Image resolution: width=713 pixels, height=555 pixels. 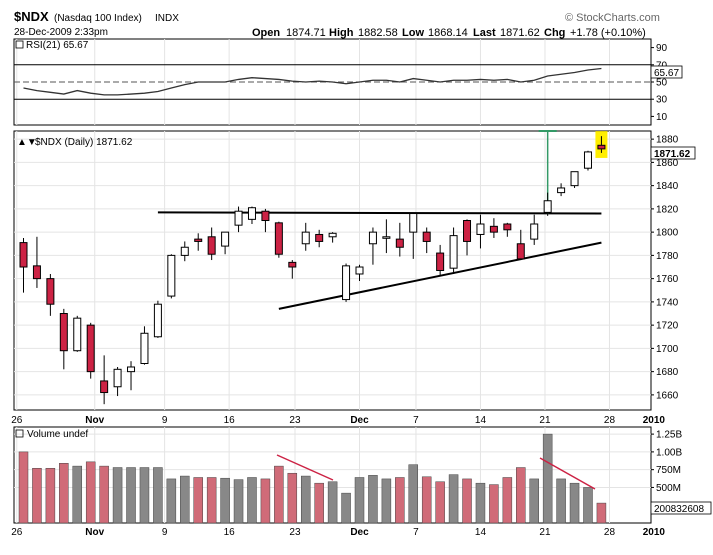 What do you see at coordinates (662, 48) in the screenshot?
I see `rsi-tick-label: 90` at bounding box center [662, 48].